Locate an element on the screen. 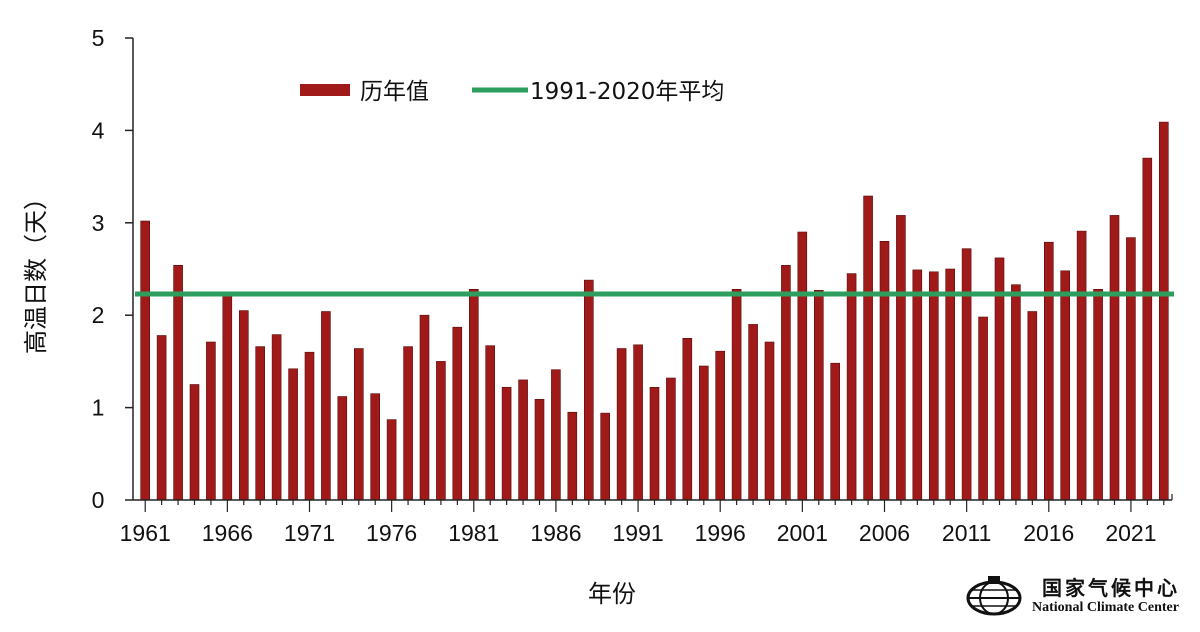  bar-2008 is located at coordinates (917, 385).